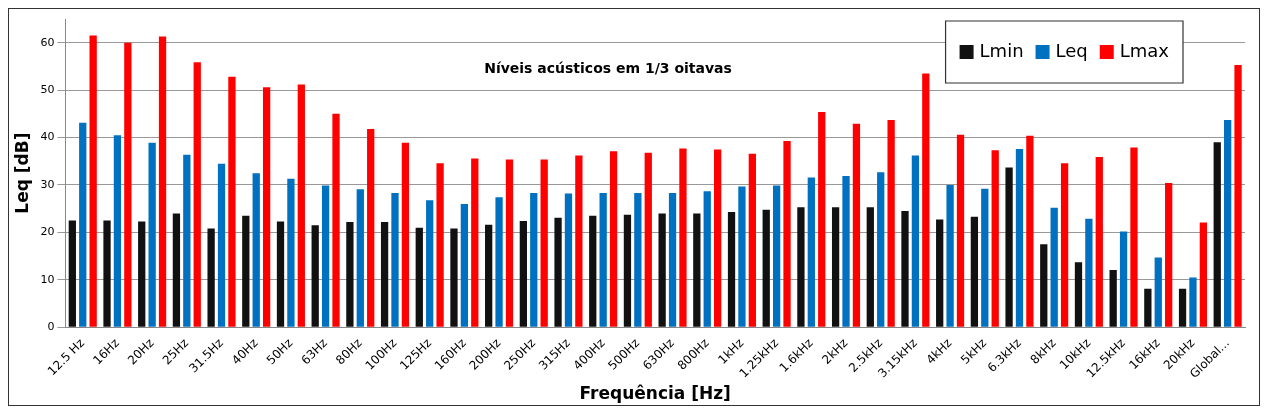  What do you see at coordinates (1071, 50) in the screenshot?
I see `legend-label: Leq` at bounding box center [1071, 50].